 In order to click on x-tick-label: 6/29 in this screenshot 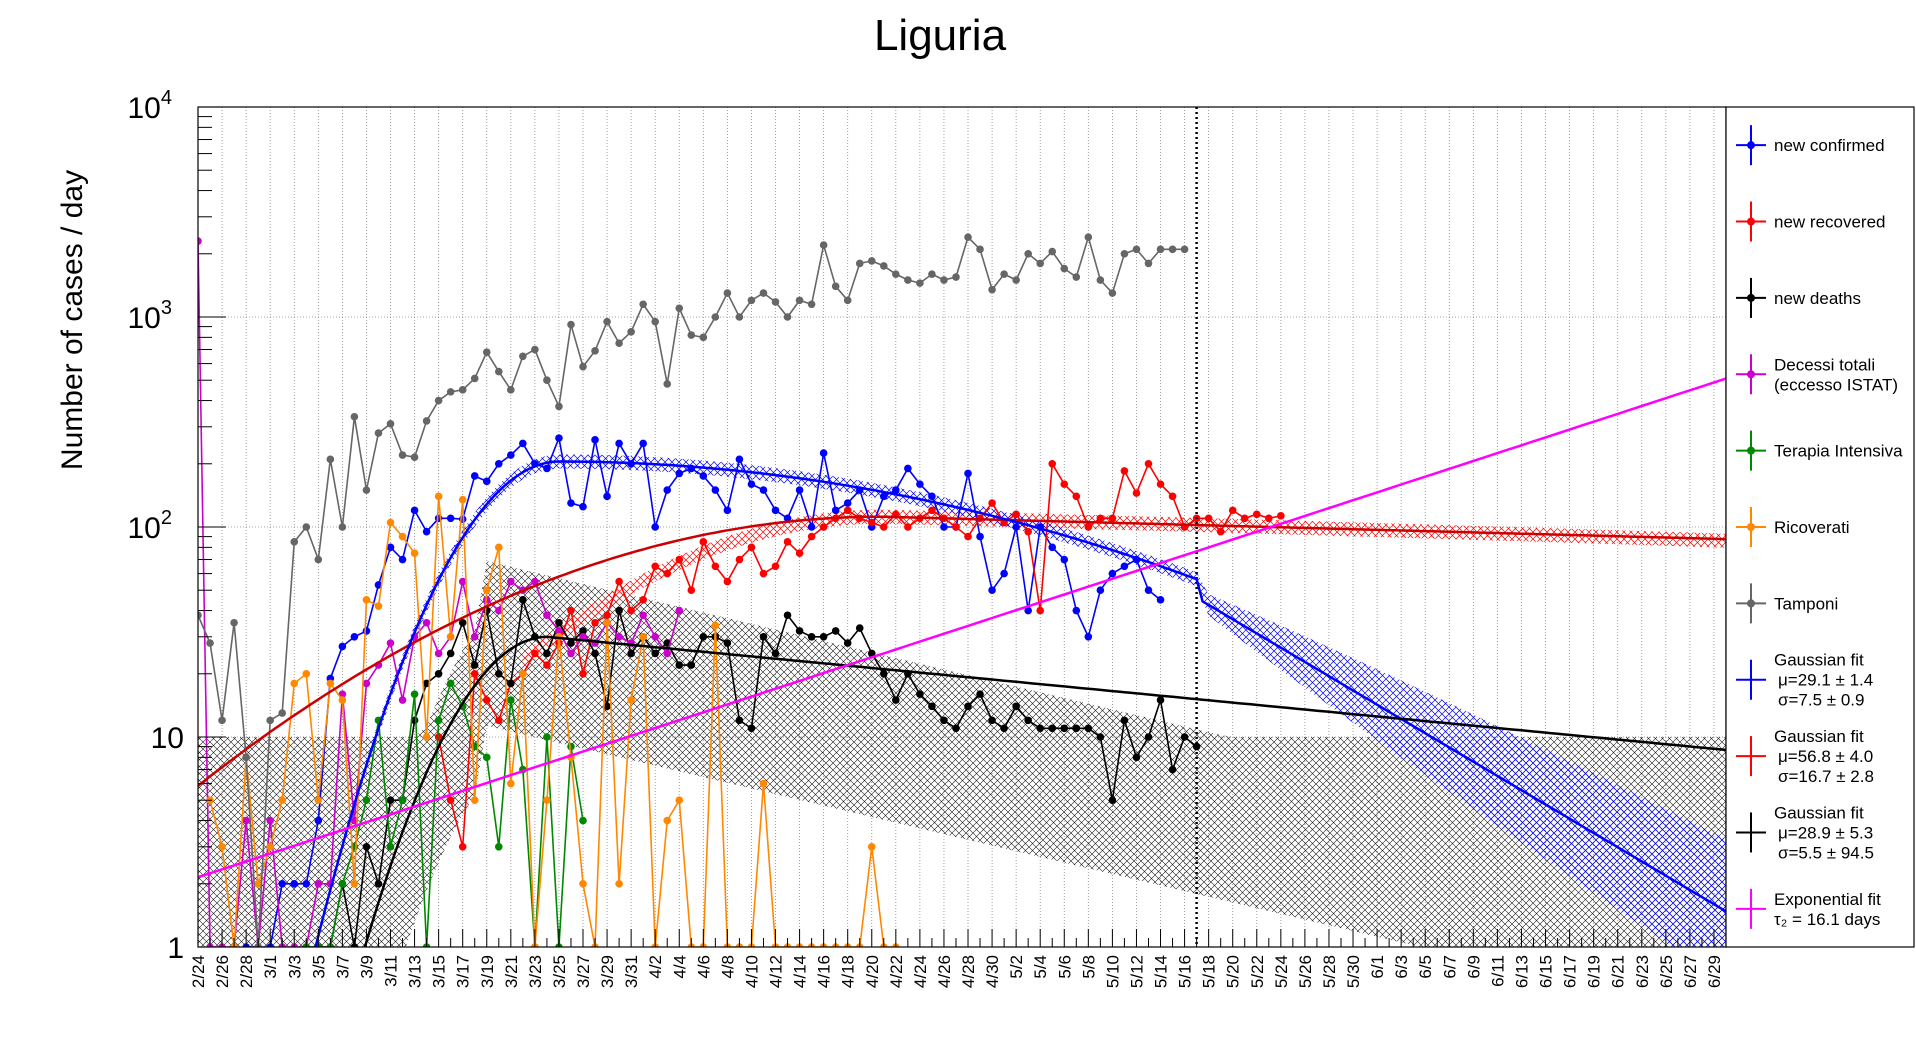, I will do `click(1714, 971)`.